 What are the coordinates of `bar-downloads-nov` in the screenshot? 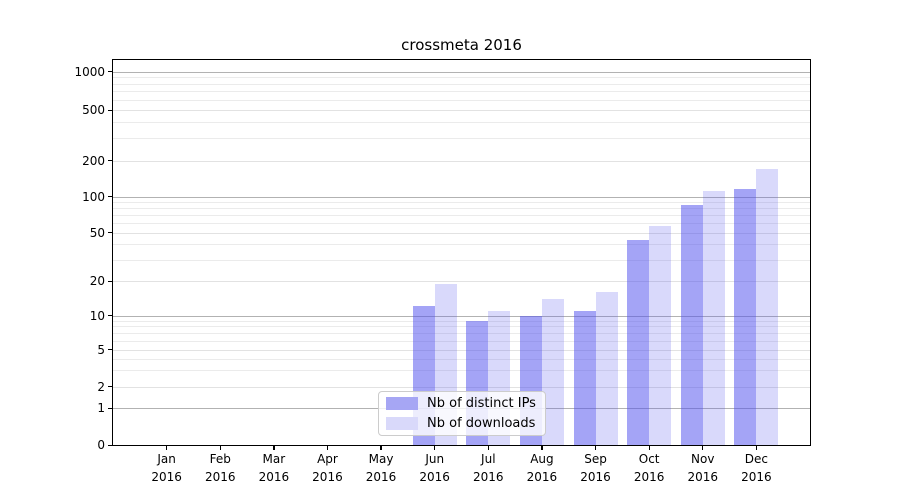 It's located at (713, 317).